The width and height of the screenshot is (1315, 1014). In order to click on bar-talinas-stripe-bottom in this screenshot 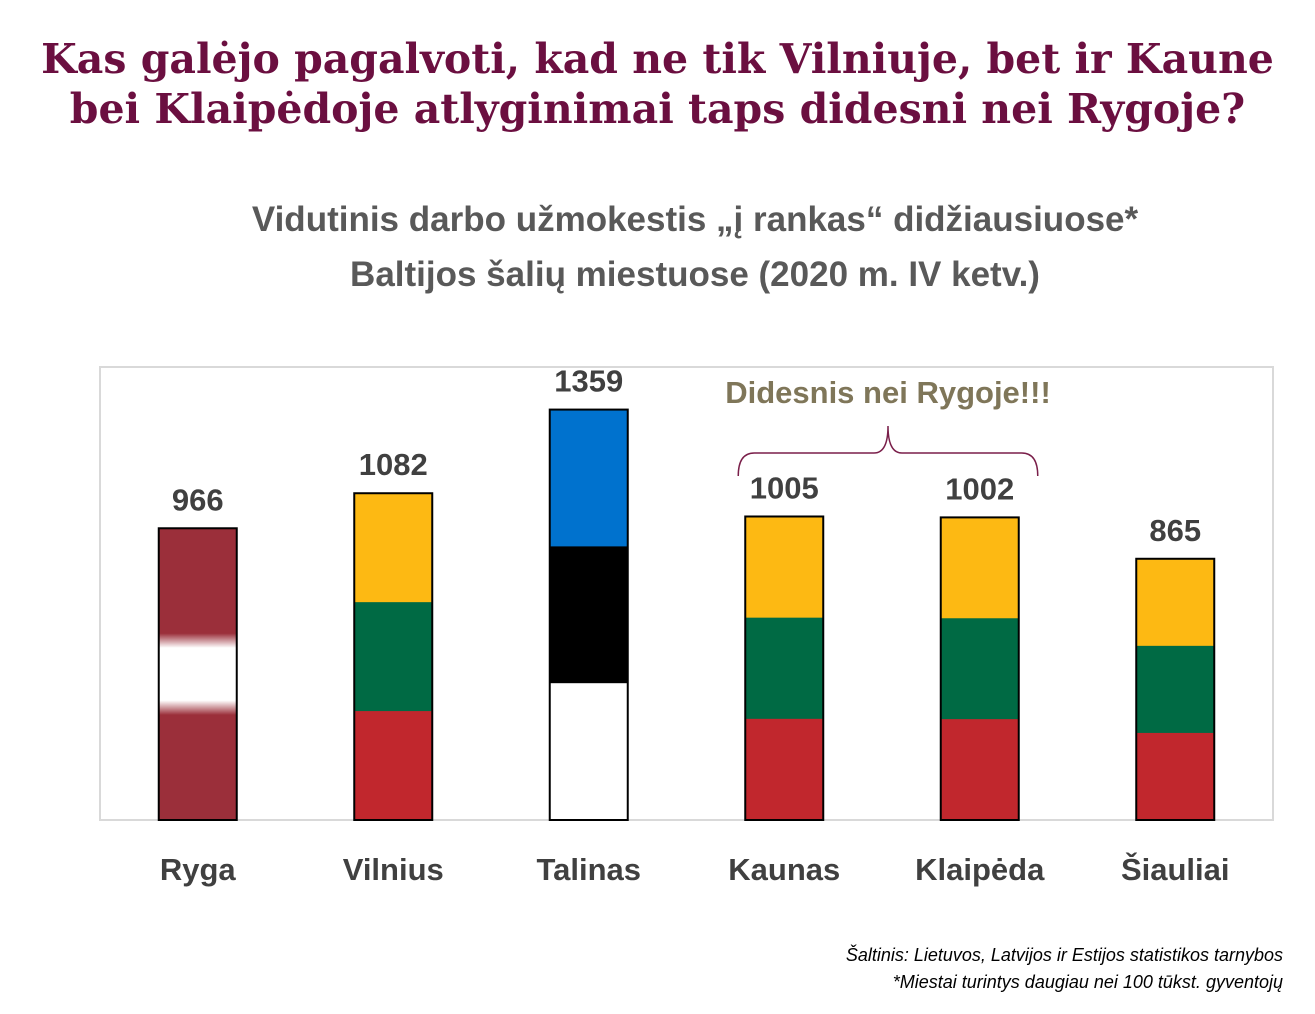, I will do `click(588, 752)`.